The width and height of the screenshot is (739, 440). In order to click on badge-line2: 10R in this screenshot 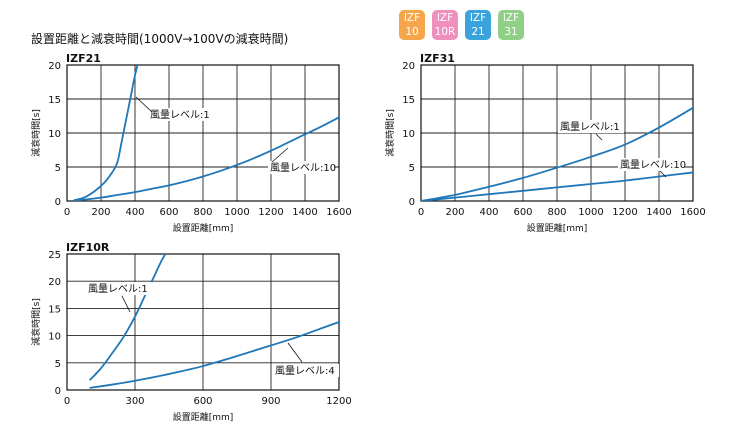, I will do `click(445, 32)`.